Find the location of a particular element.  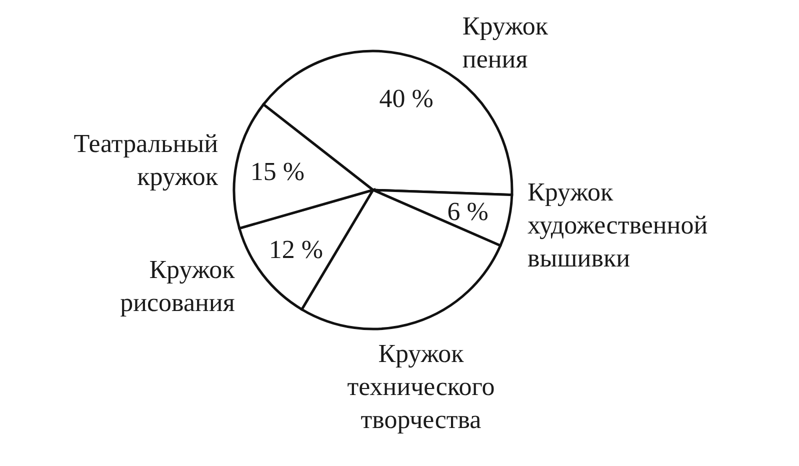

slice-label: Кружок пения is located at coordinates (505, 42).